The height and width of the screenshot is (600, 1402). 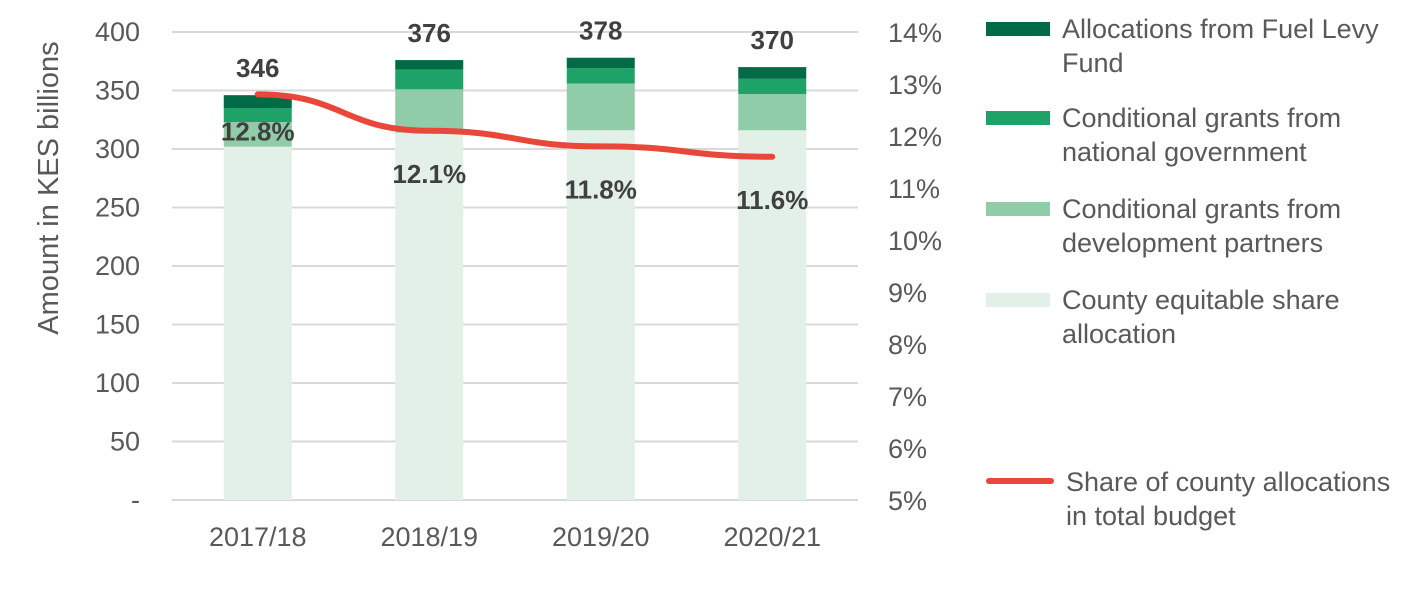 What do you see at coordinates (1018, 118) in the screenshot?
I see `legend-swatch-national-grants` at bounding box center [1018, 118].